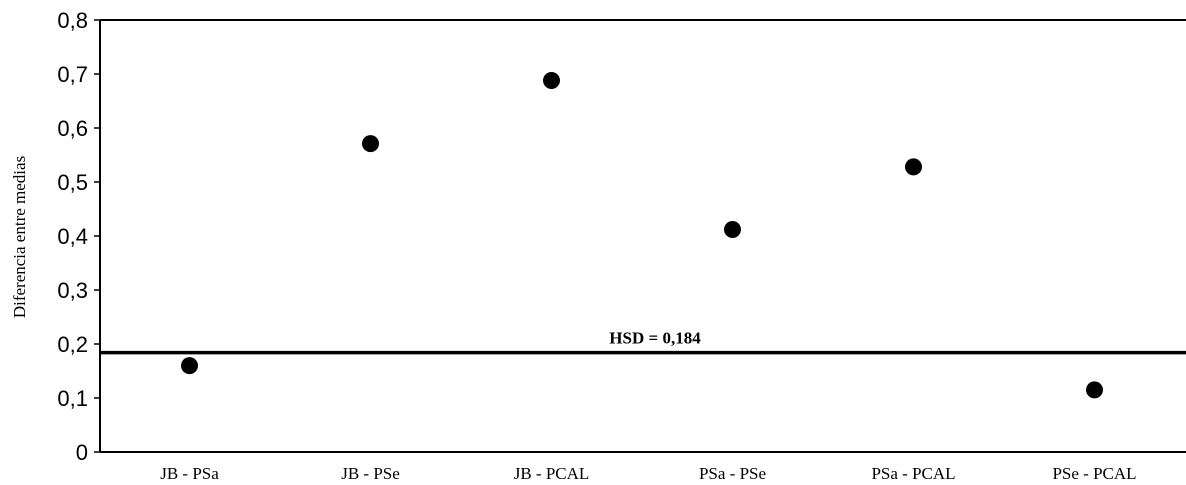 The height and width of the screenshot is (485, 1186). What do you see at coordinates (552, 473) in the screenshot?
I see `x-tick-label: JB - PCAL` at bounding box center [552, 473].